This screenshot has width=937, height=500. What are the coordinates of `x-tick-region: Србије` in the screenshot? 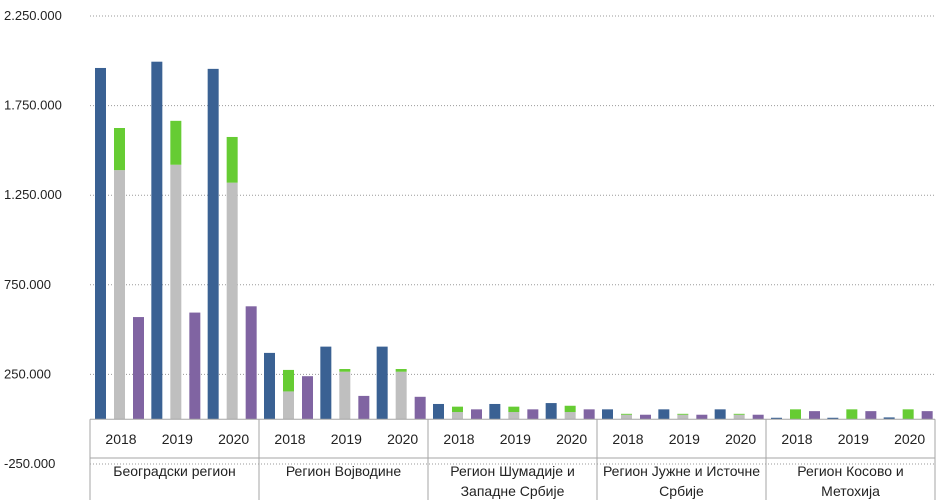 It's located at (681, 491).